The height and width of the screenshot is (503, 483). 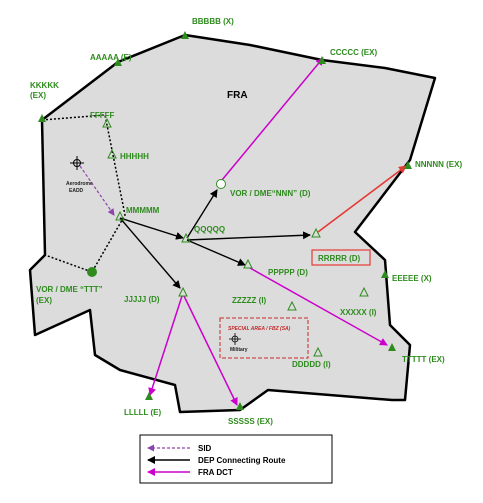 What do you see at coordinates (248, 263) in the screenshot?
I see `waypoint-ppppp-icon` at bounding box center [248, 263].